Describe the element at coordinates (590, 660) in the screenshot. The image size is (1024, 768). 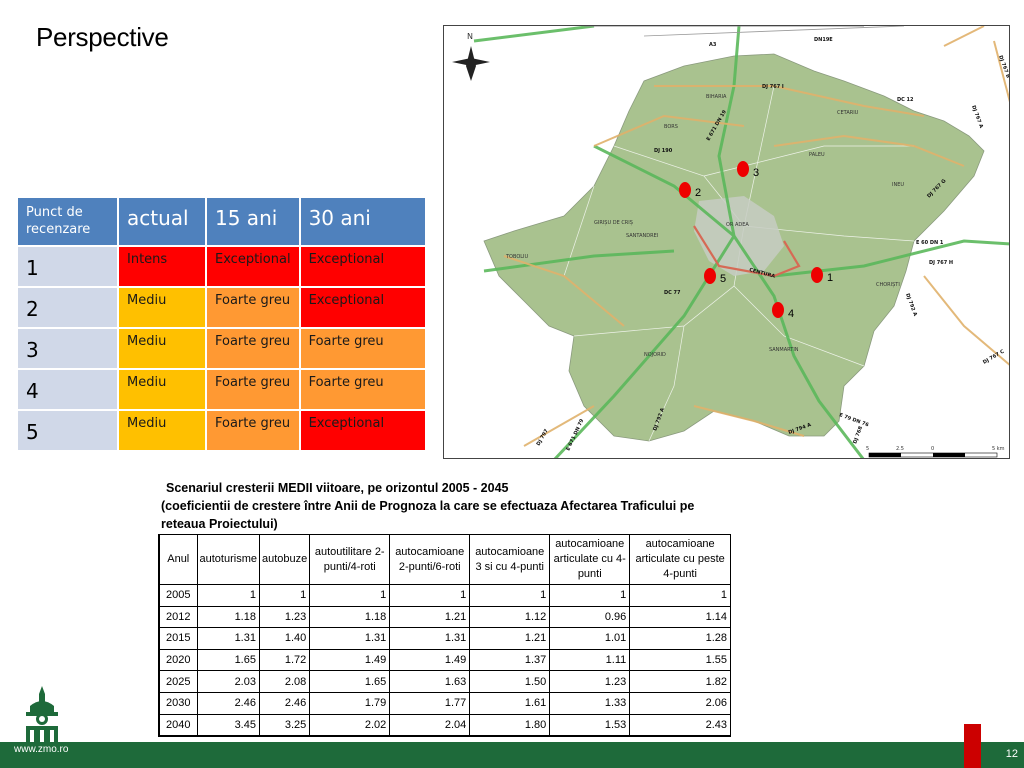
I see `coef-cell: 1.11` at that location.